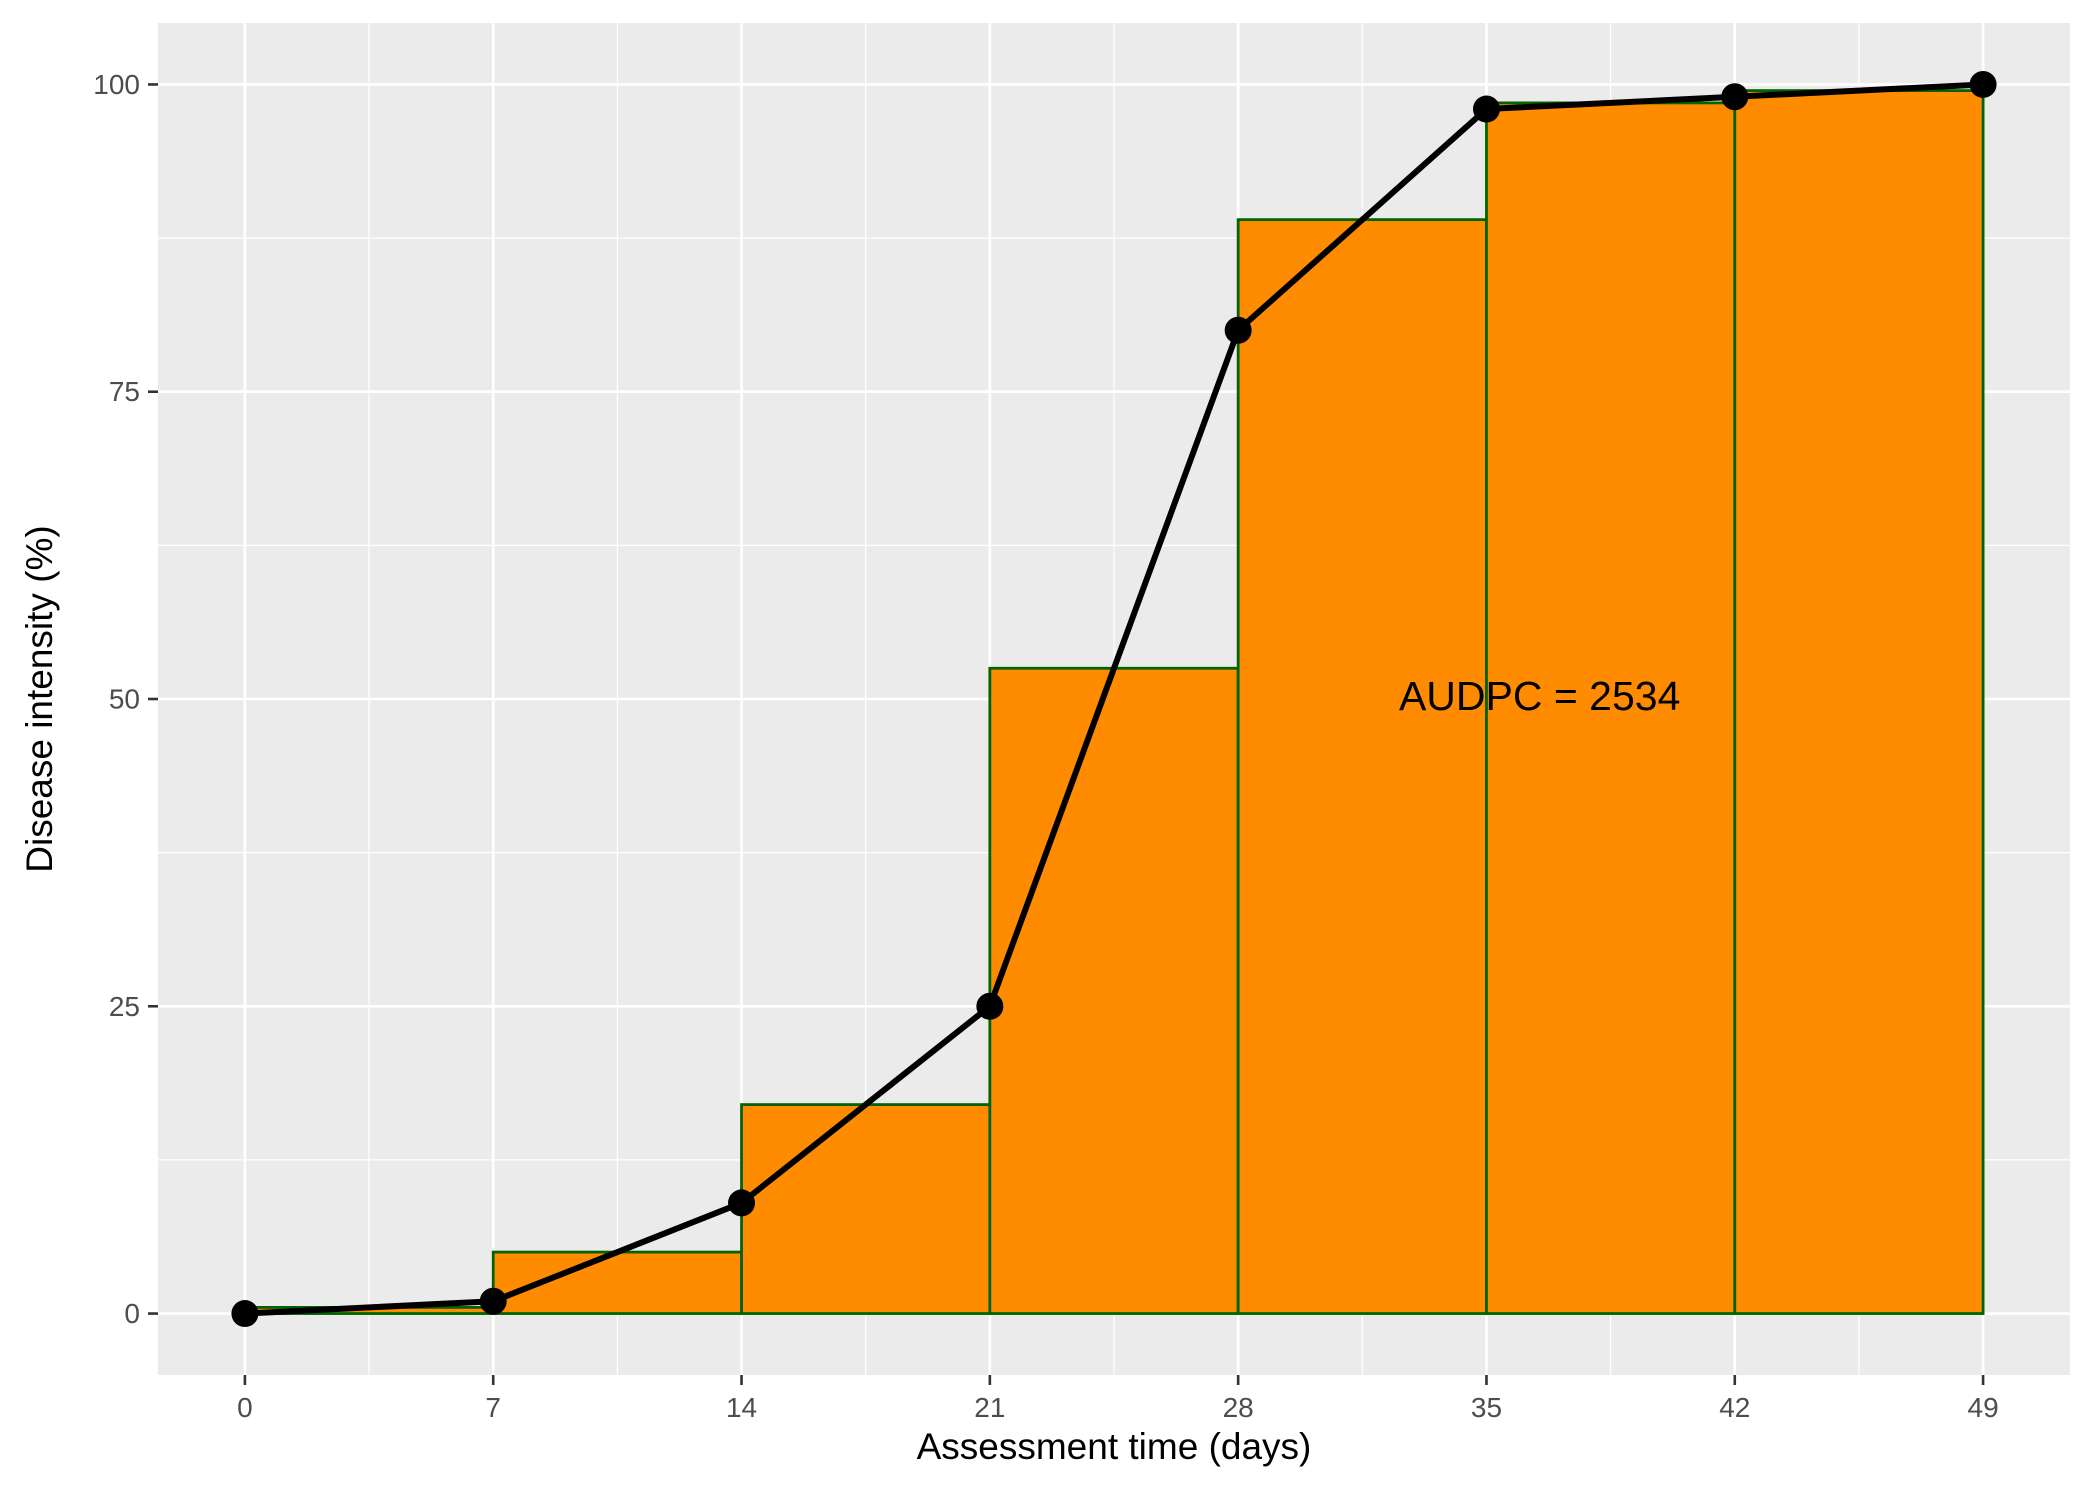  Describe the element at coordinates (116, 84) in the screenshot. I see `y-tick-label: 100` at that location.